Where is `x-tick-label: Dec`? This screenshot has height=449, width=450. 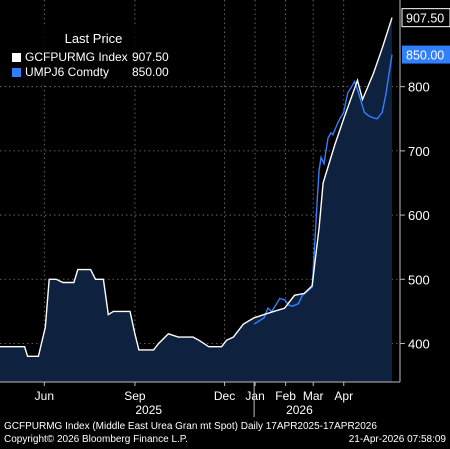 x-tick-label: Dec is located at coordinates (224, 396).